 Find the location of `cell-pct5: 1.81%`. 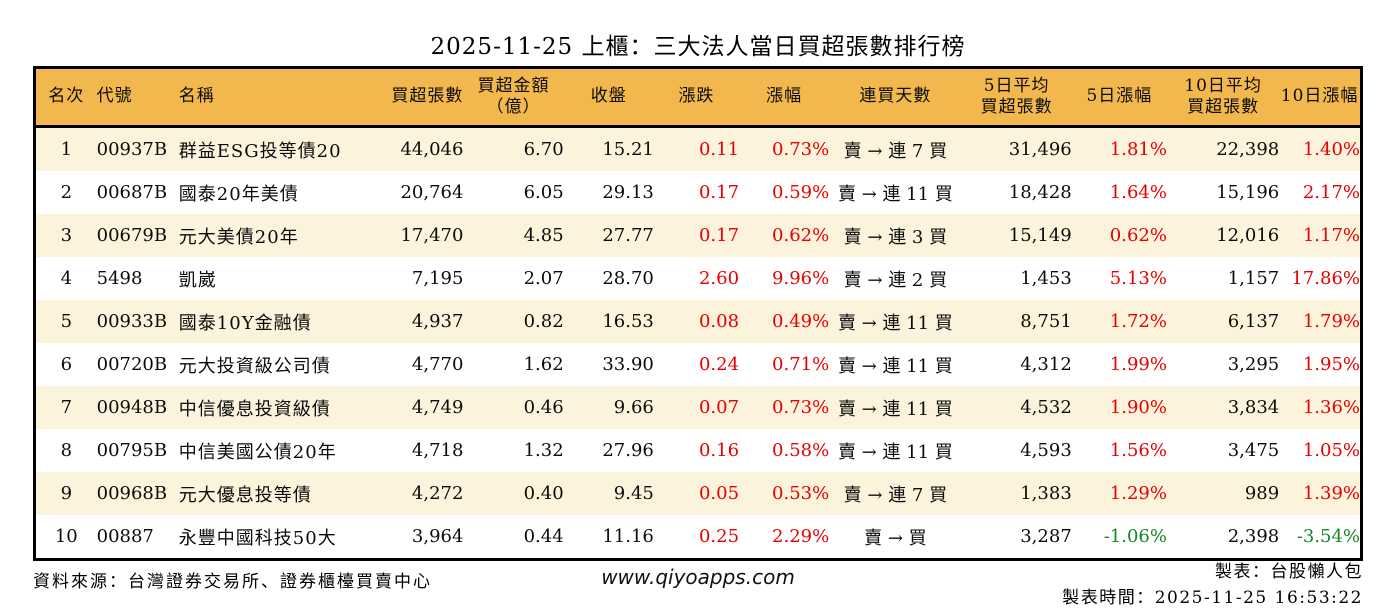

cell-pct5: 1.81% is located at coordinates (1138, 149).